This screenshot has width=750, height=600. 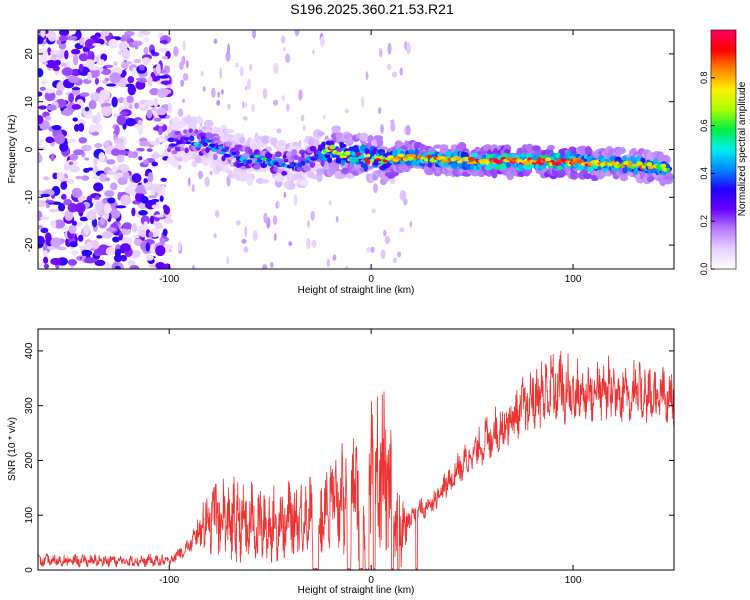 What do you see at coordinates (742, 148) in the screenshot?
I see `colorbar-label: Normalized spectral amplitude` at bounding box center [742, 148].